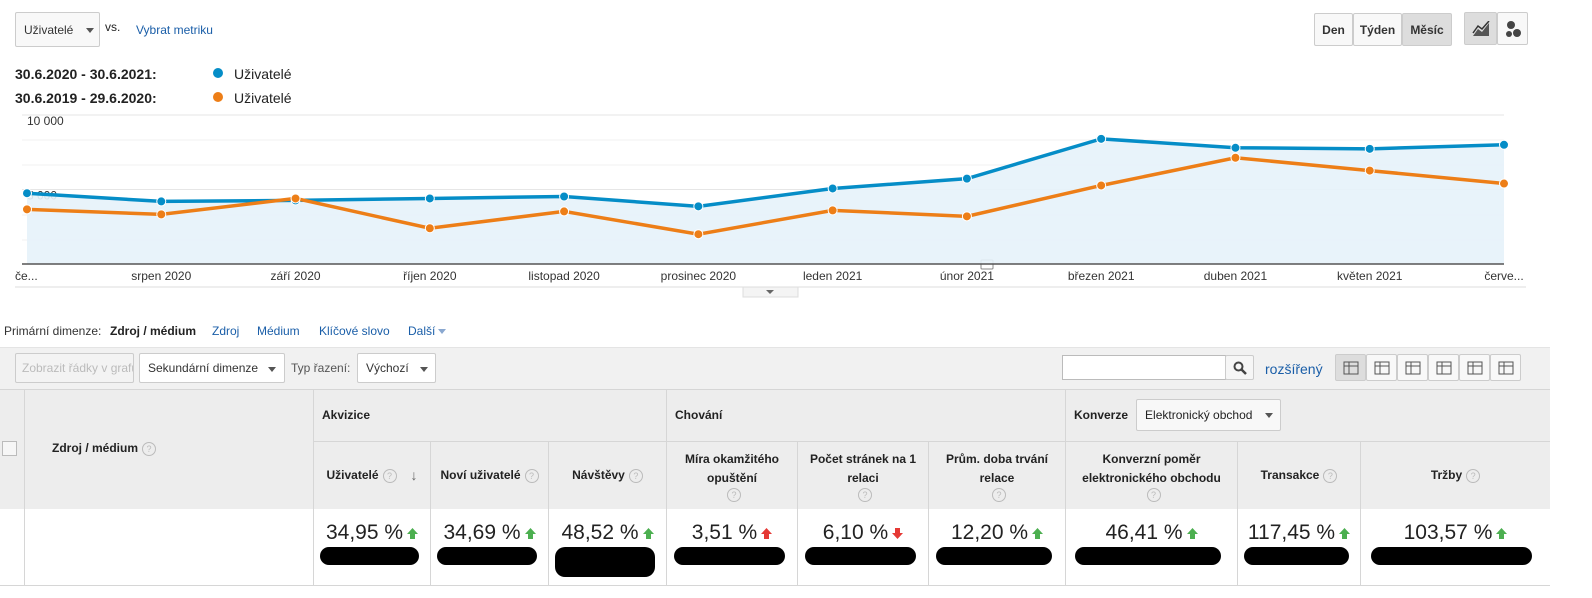 The height and width of the screenshot is (598, 1592). I want to click on plot-rows-button: Zobrazit řádky v grafu, so click(74, 368).